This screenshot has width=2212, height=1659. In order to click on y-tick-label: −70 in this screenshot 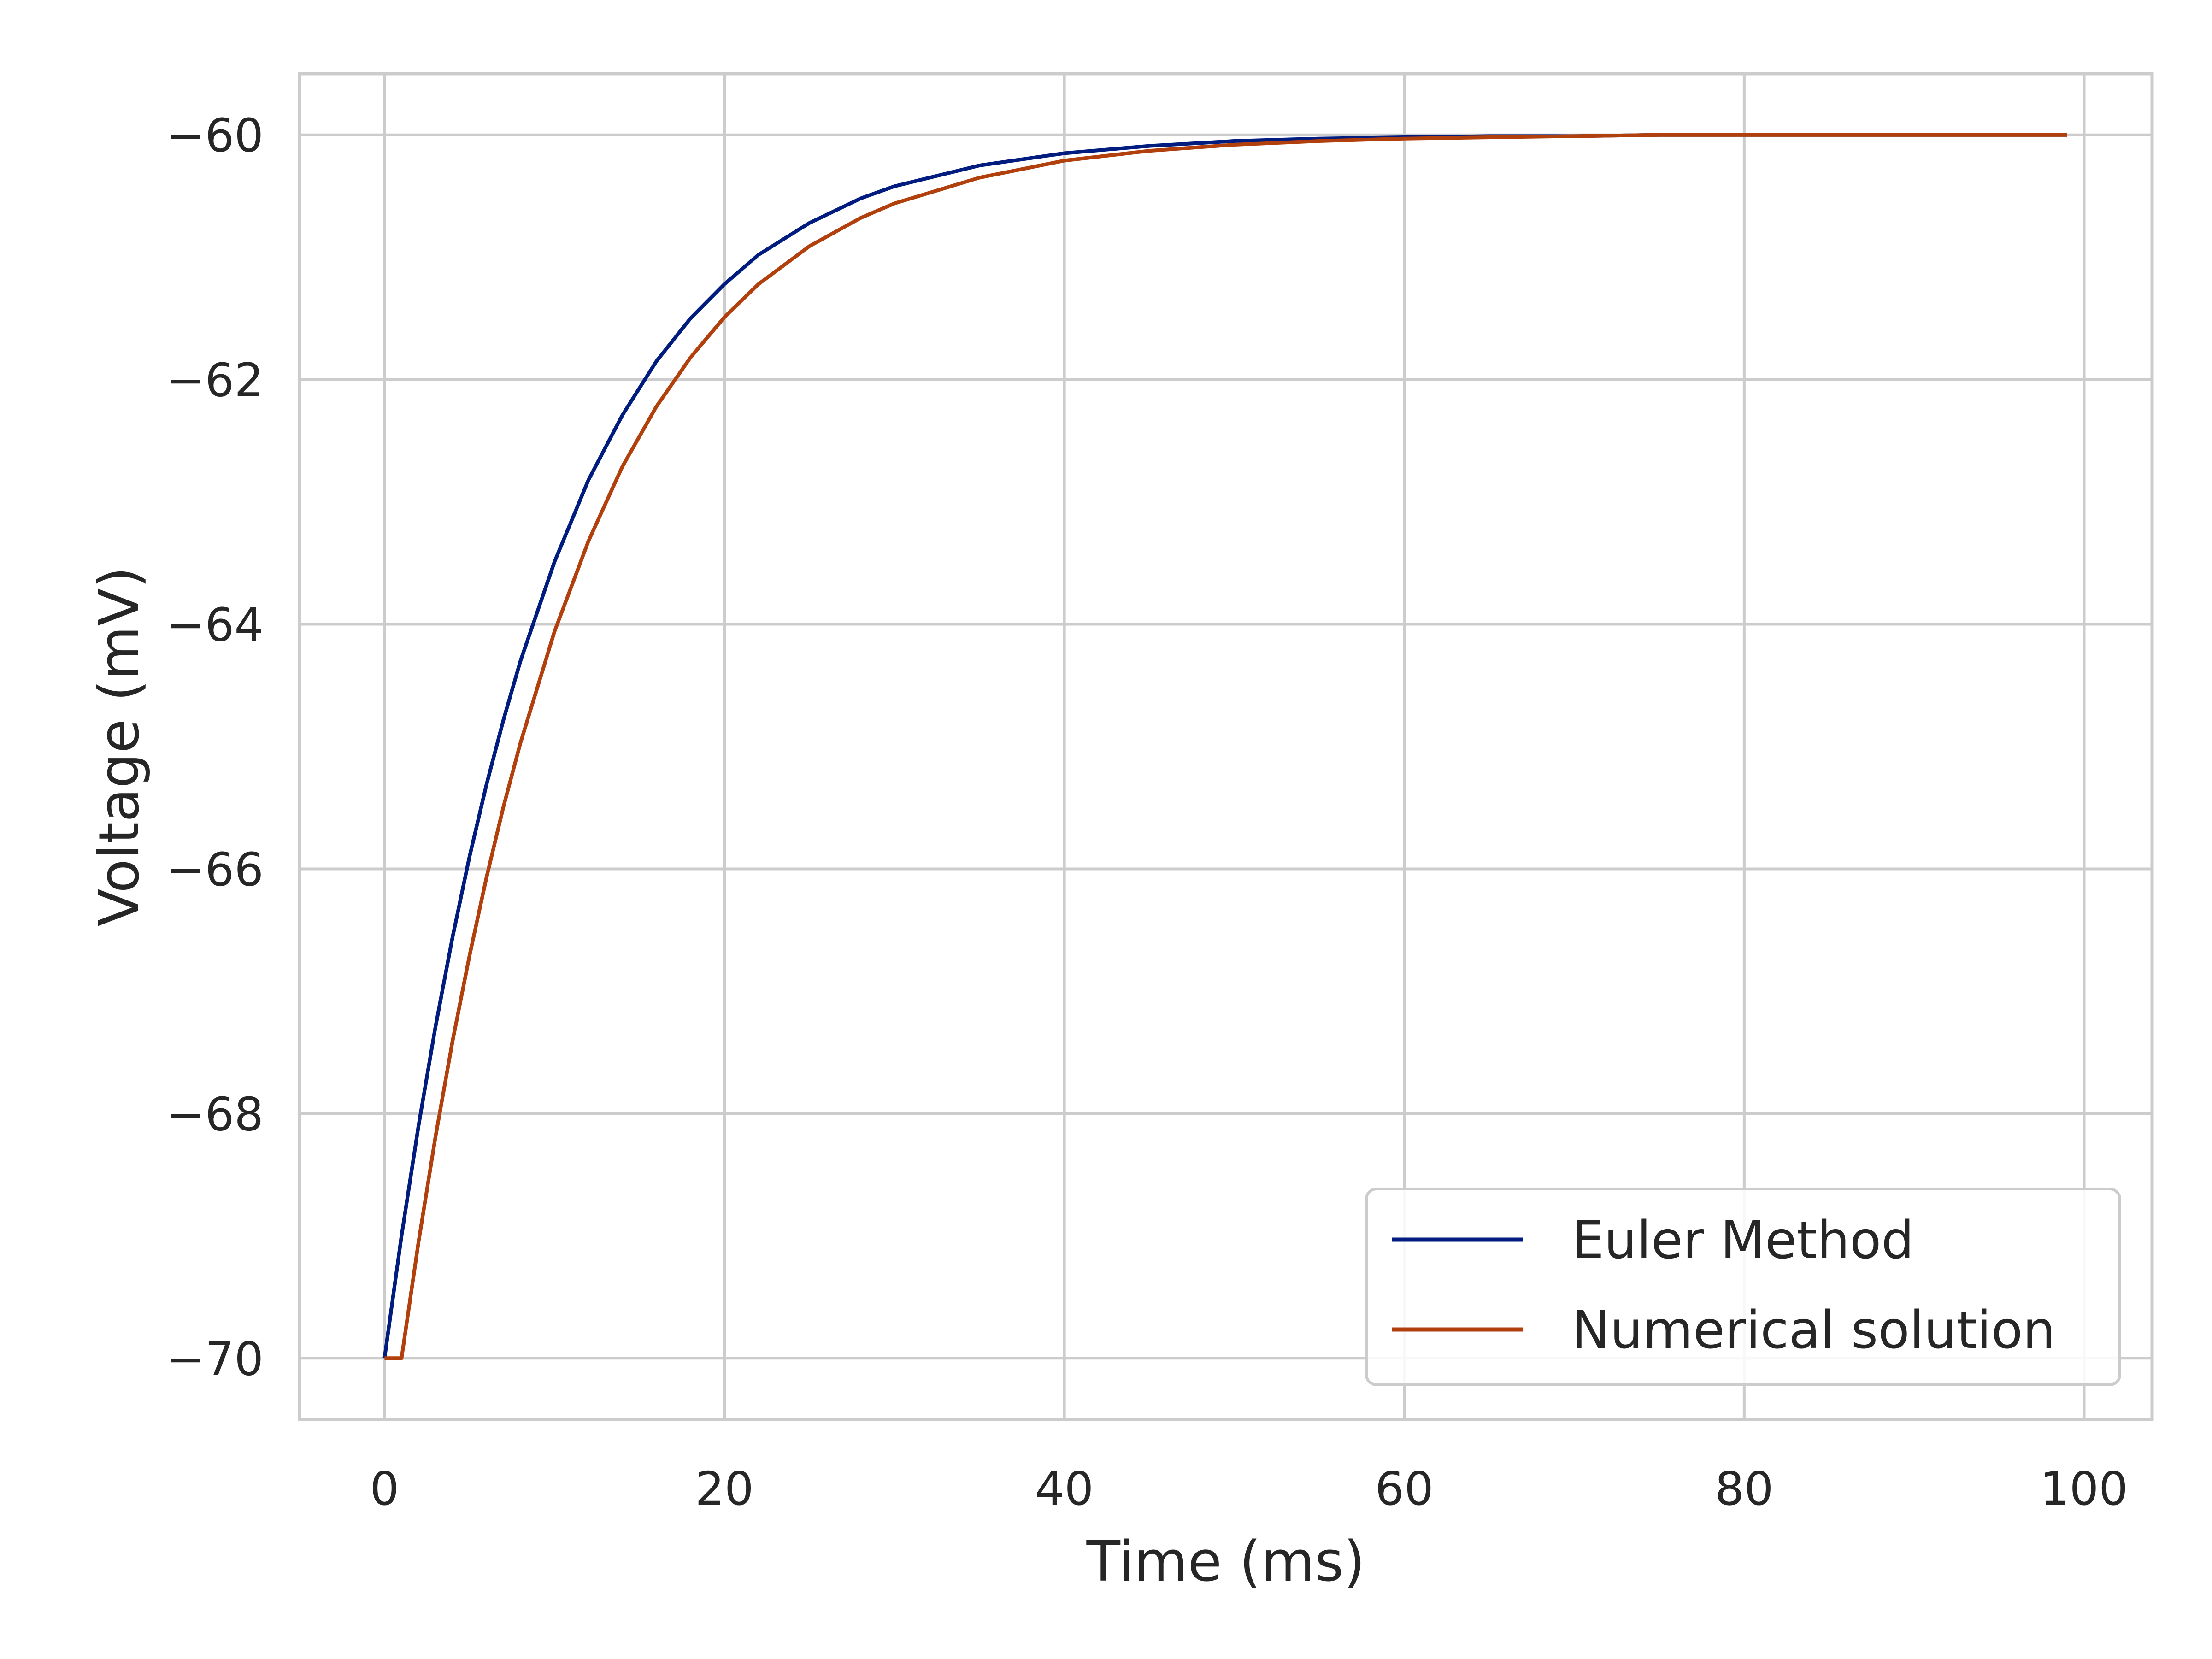, I will do `click(215, 1359)`.